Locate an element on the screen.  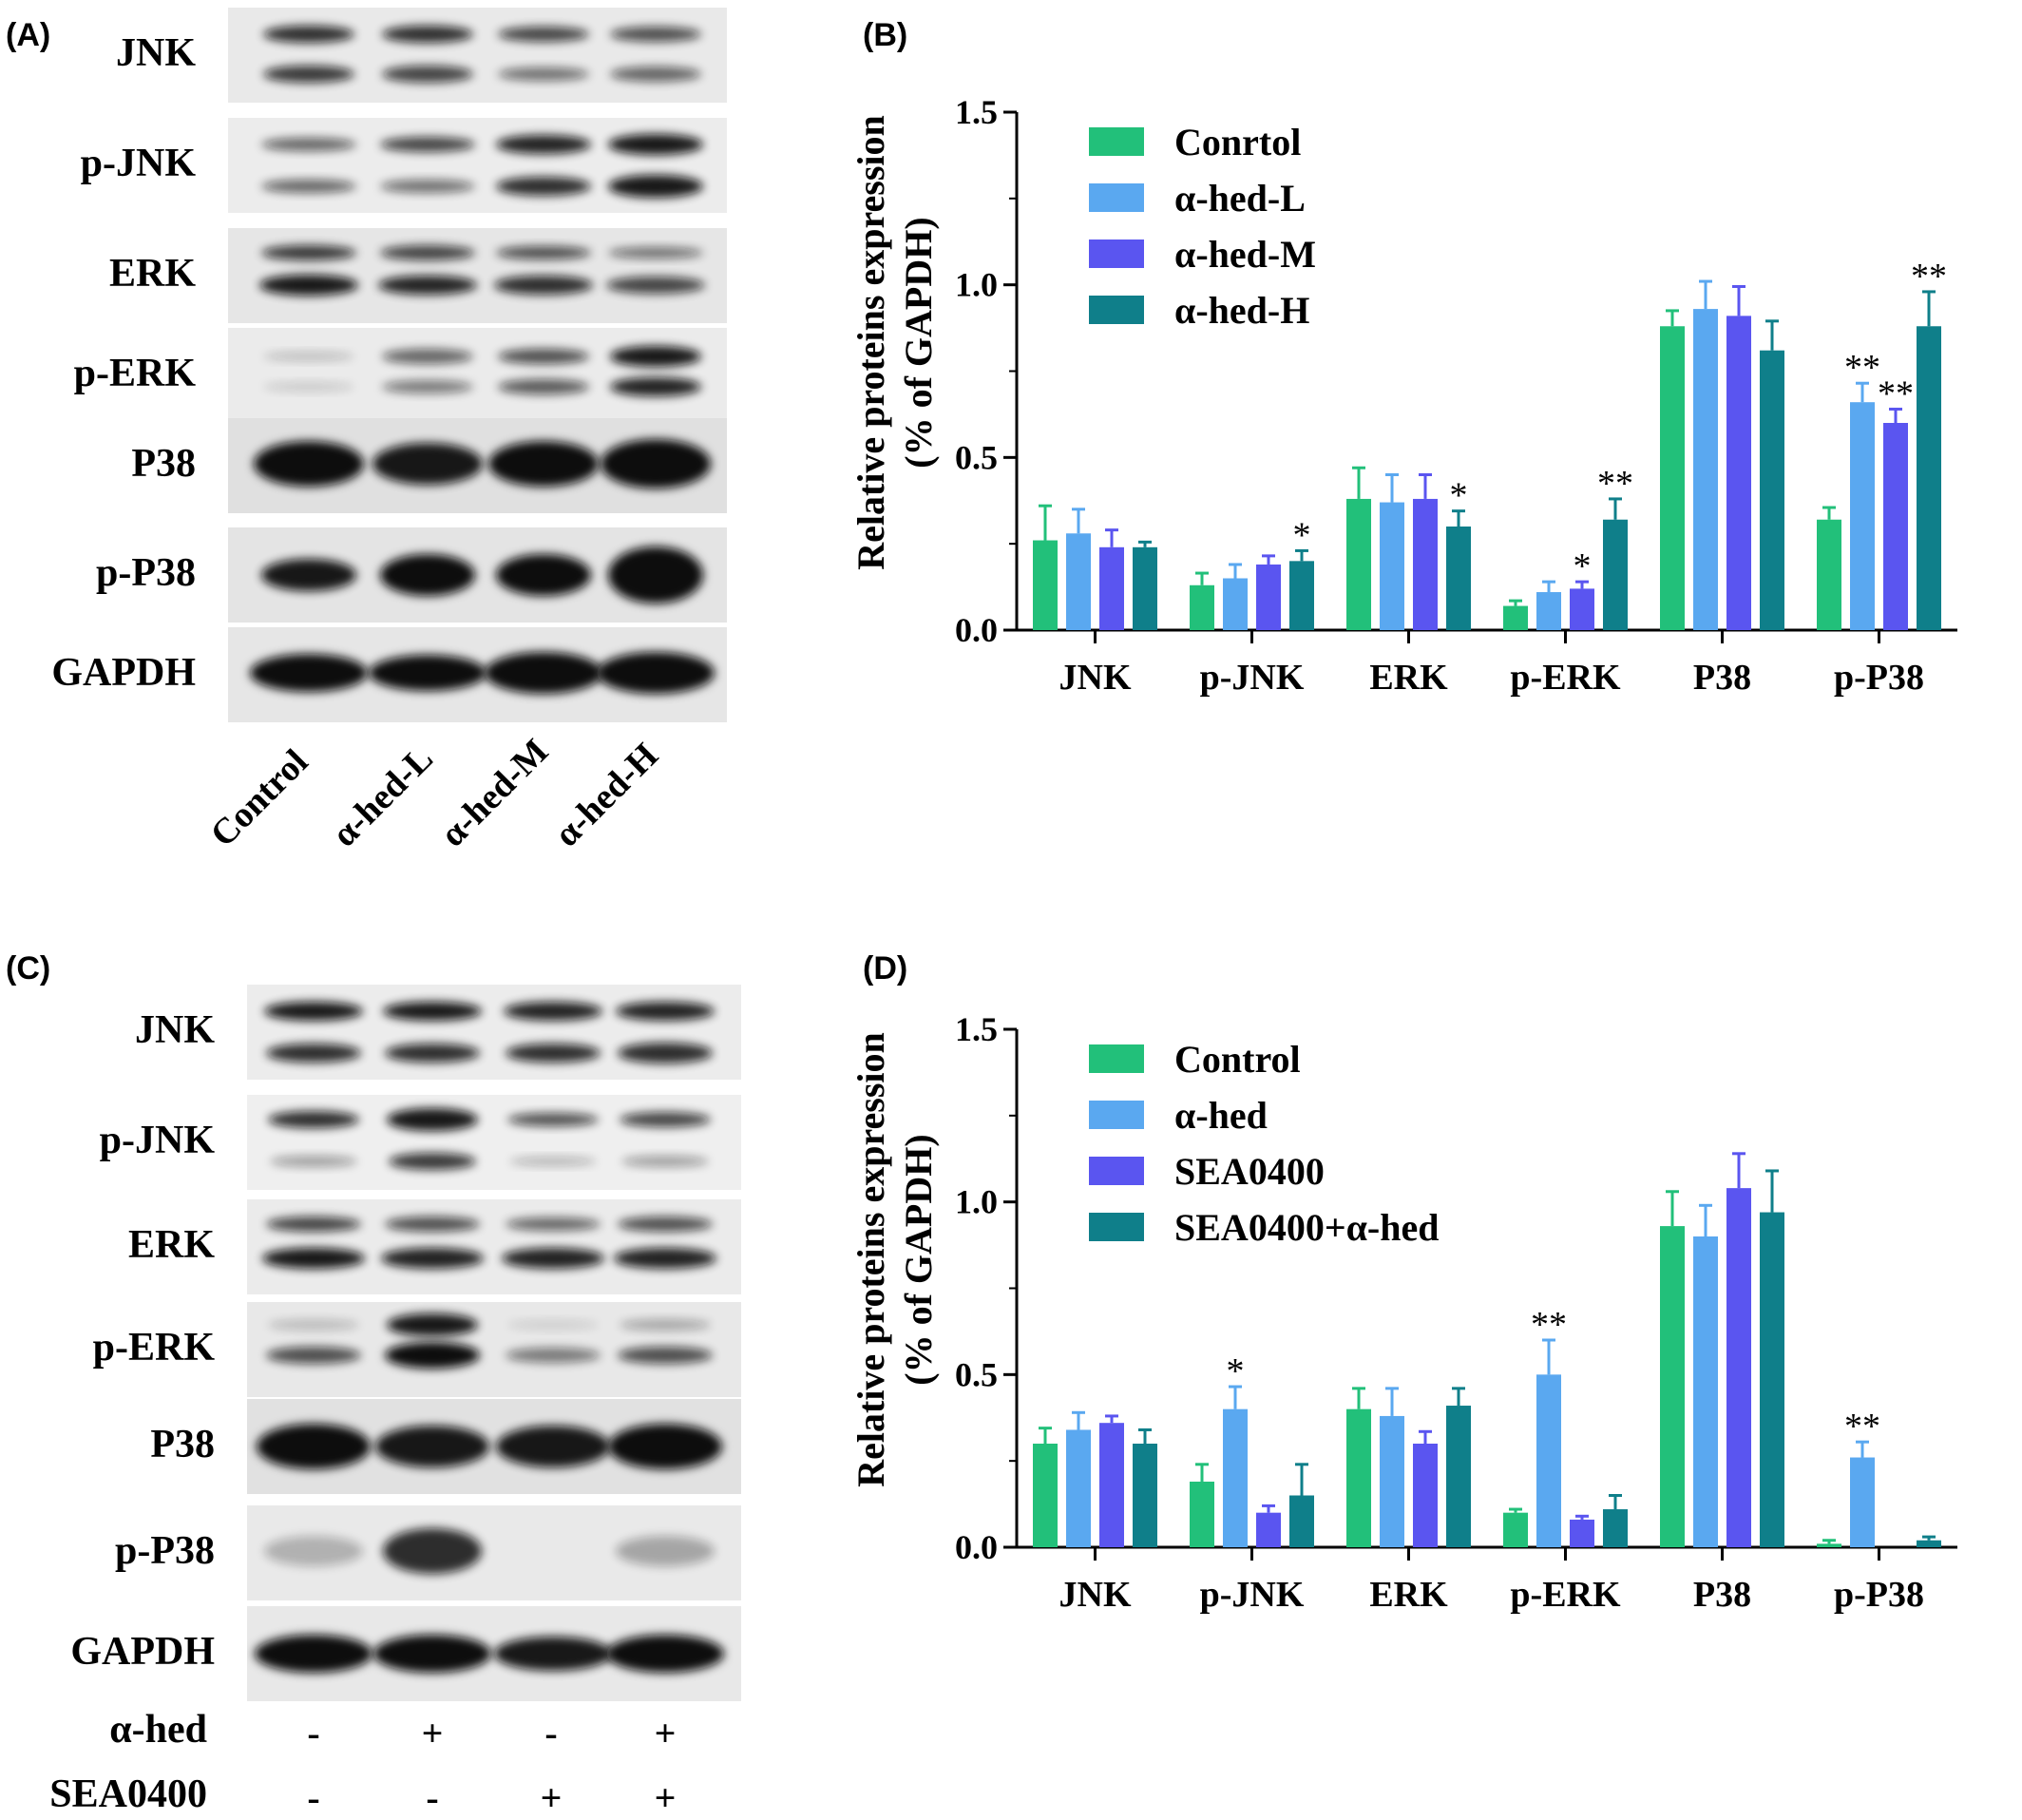
legend-label: α-hed is located at coordinates (1221, 1115).